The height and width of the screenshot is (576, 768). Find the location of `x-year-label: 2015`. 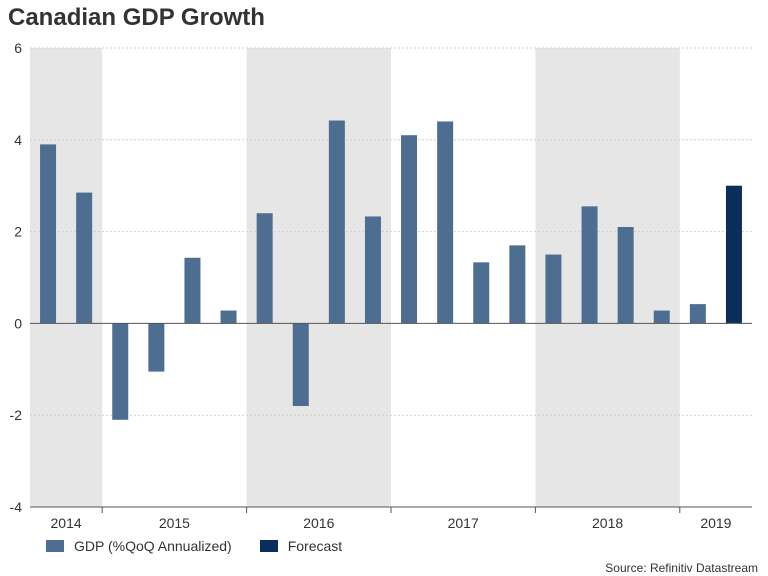

x-year-label: 2015 is located at coordinates (174, 523).